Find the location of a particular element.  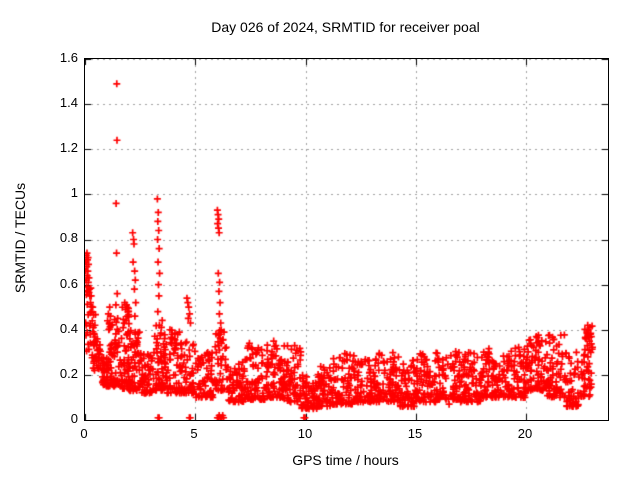

x-tick-label-0: 0 is located at coordinates (84, 433).